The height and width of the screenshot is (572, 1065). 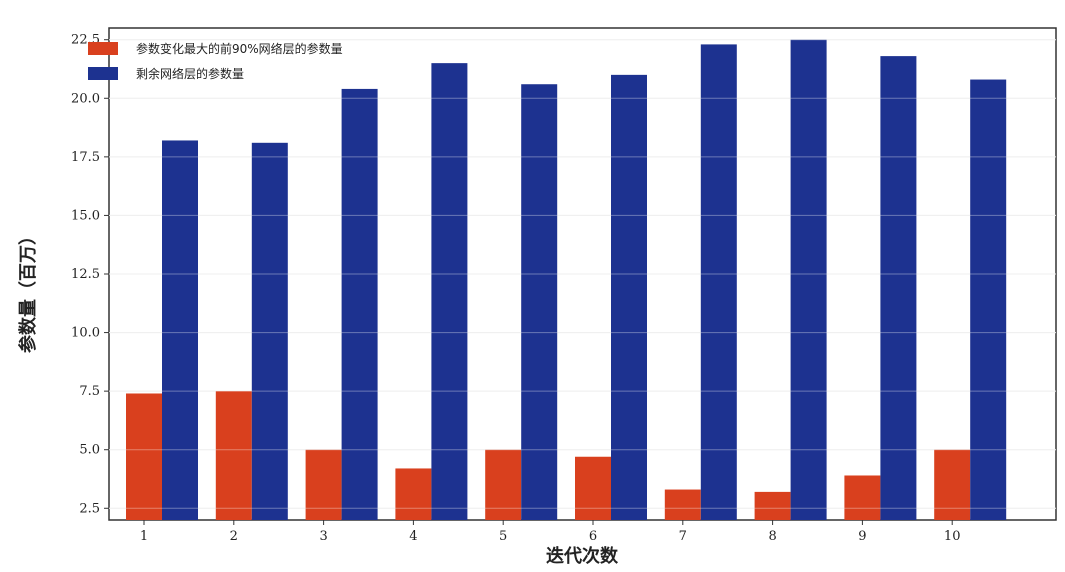 What do you see at coordinates (85, 333) in the screenshot?
I see `y-tick-label-3: 10.0` at bounding box center [85, 333].